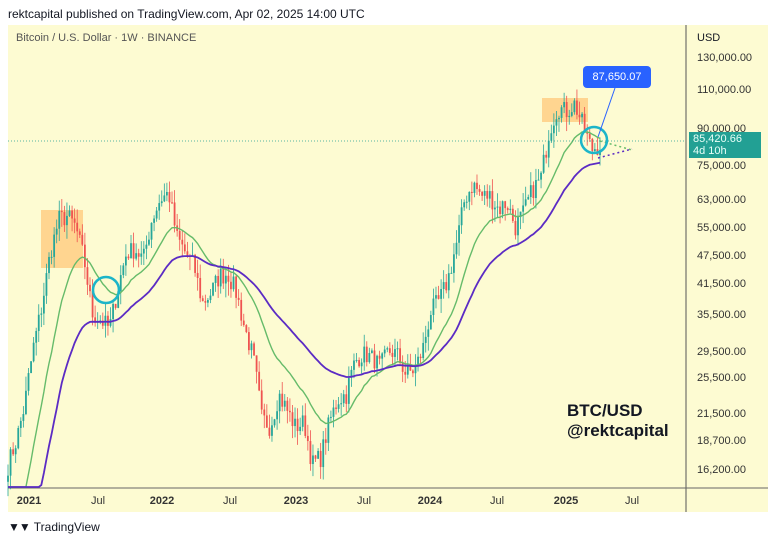 The height and width of the screenshot is (542, 768). Describe the element at coordinates (430, 501) in the screenshot. I see `time-tick: 2024` at that location.